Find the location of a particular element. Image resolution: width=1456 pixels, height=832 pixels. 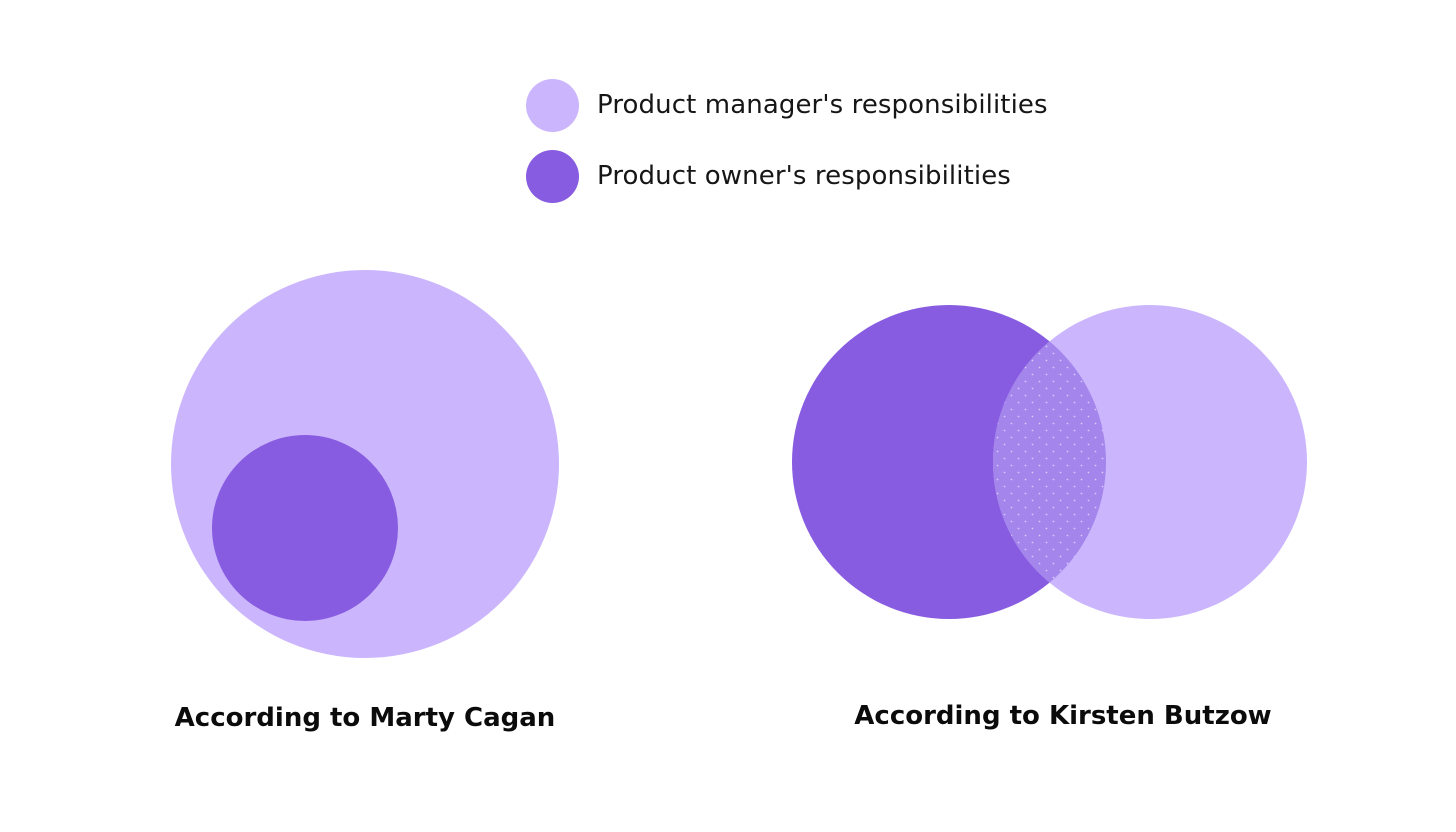

cagan-owner-circle is located at coordinates (305, 528).